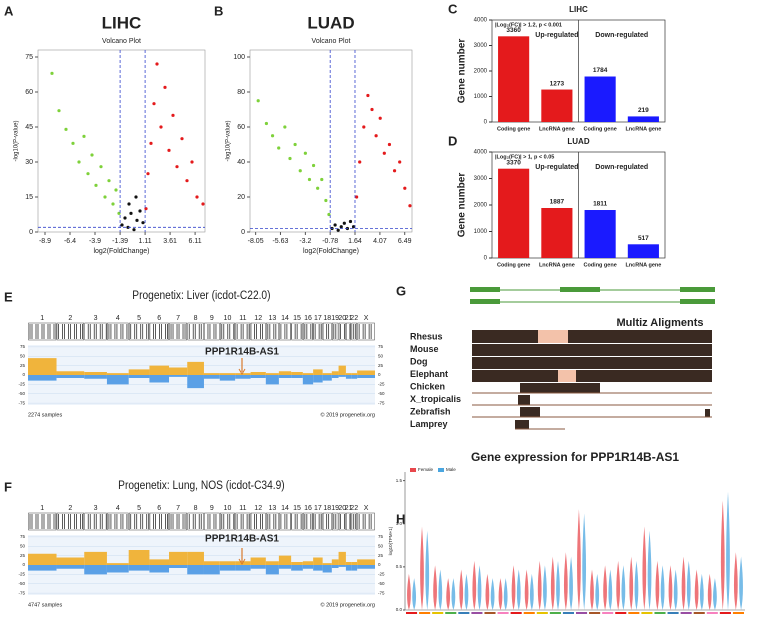 The image size is (758, 643). What do you see at coordinates (429, 424) in the screenshot?
I see `species-label: Lamprey` at bounding box center [429, 424].